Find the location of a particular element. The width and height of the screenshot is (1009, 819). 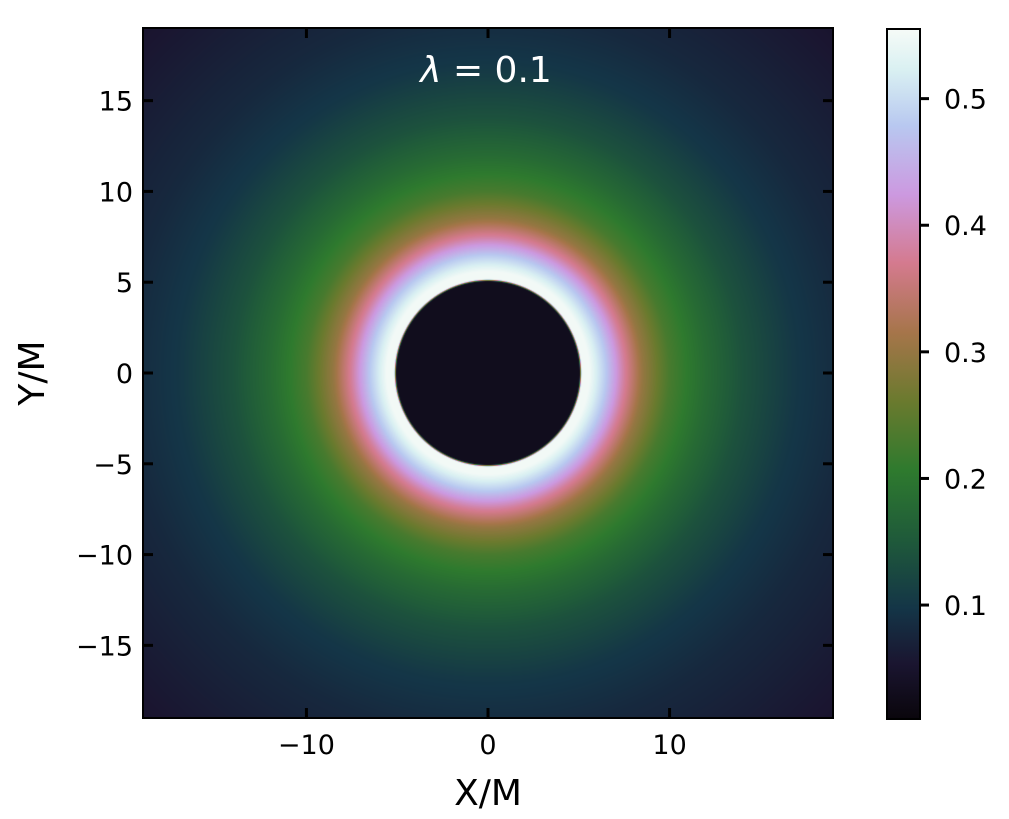

y-tick-label: −5 is located at coordinates (113, 465).